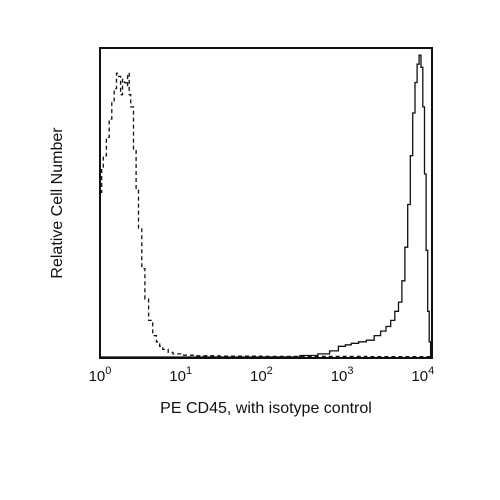 Image resolution: width=500 pixels, height=500 pixels. Describe the element at coordinates (57, 203) in the screenshot. I see `y-axis-title: Relative Cell Number` at that location.